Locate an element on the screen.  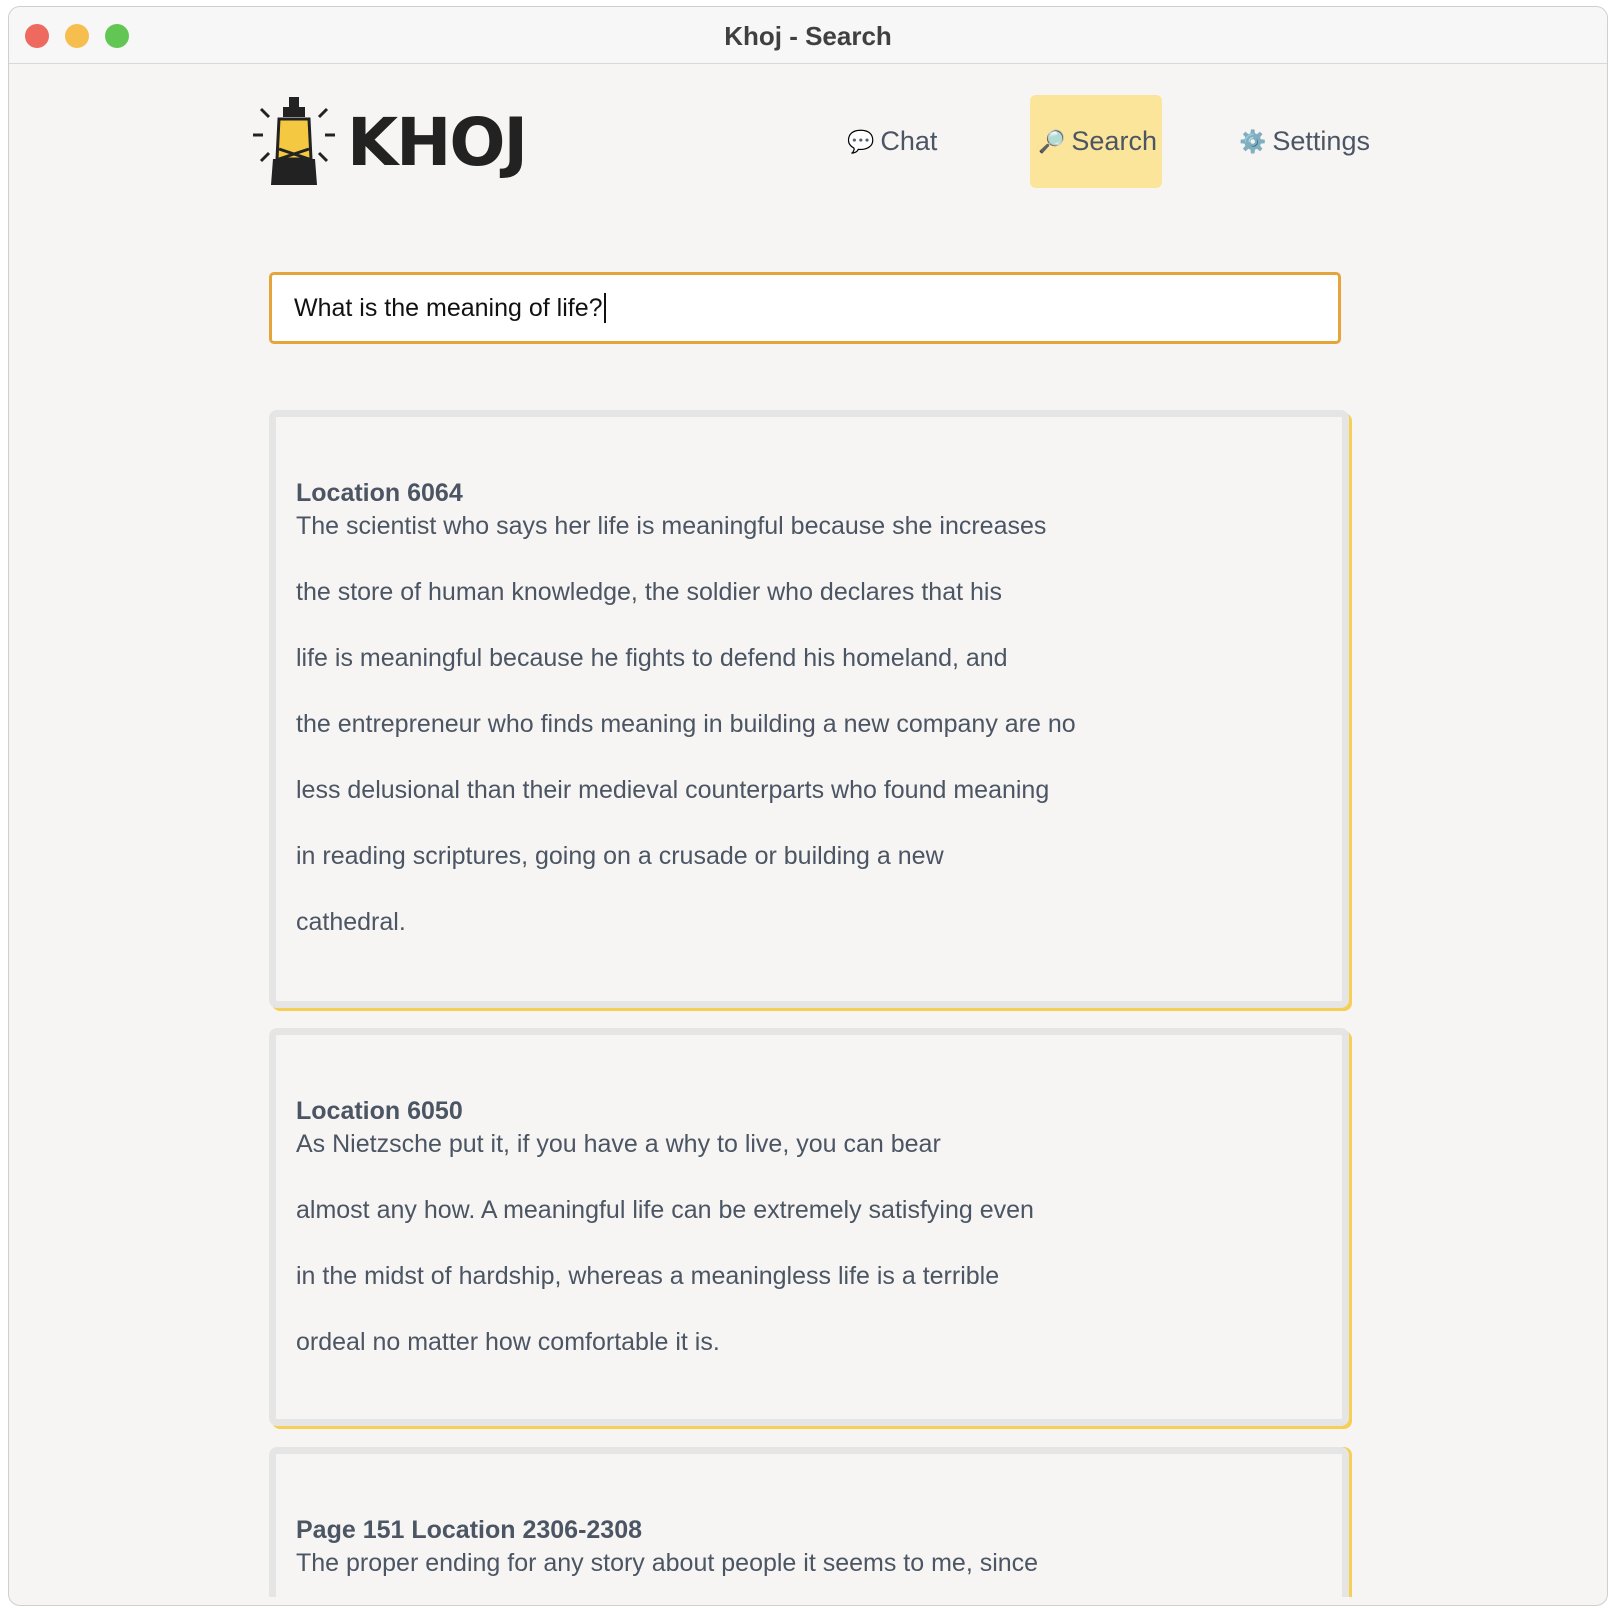
close-window-button is located at coordinates (37, 36).